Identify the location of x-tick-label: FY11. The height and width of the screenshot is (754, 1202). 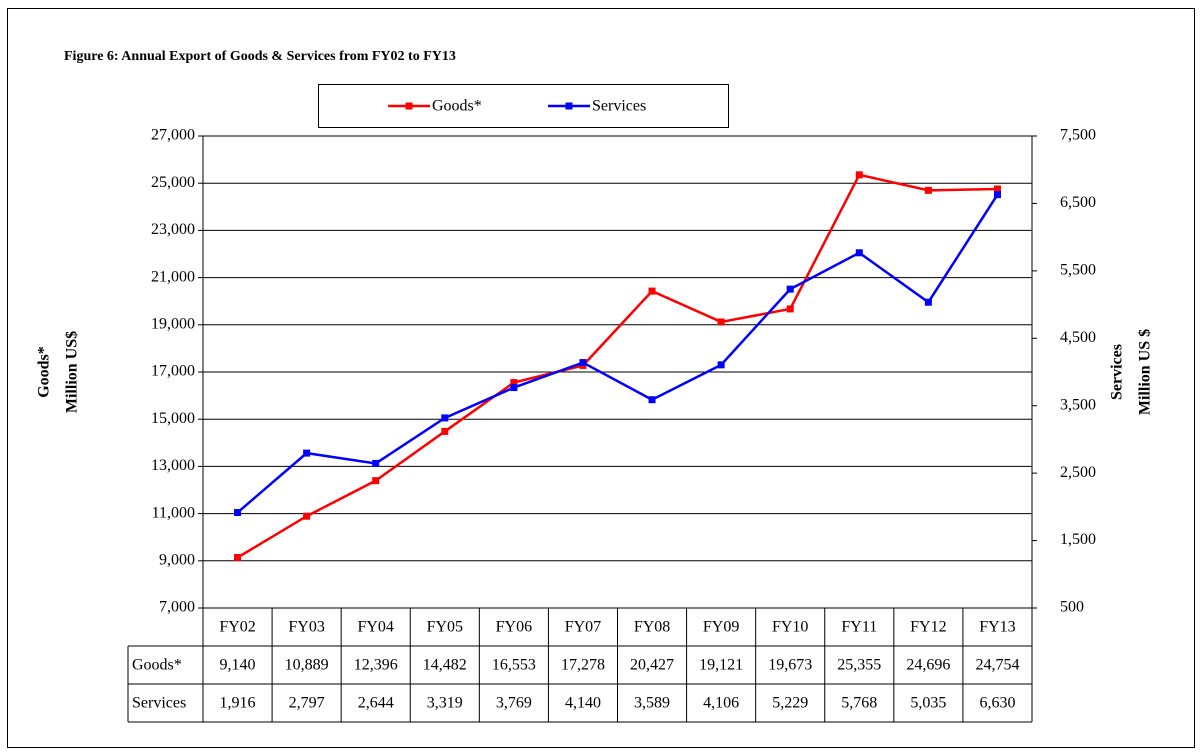
(859, 627).